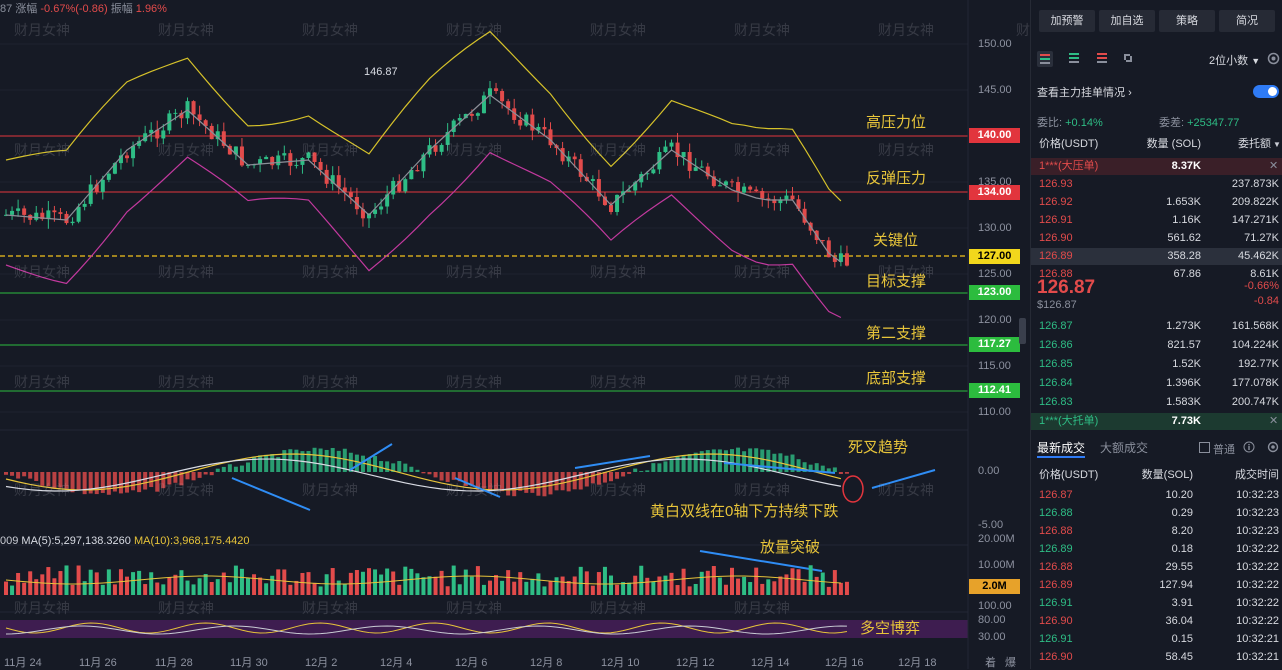  Describe the element at coordinates (1266, 91) in the screenshot. I see `main-orders-toggle` at that location.